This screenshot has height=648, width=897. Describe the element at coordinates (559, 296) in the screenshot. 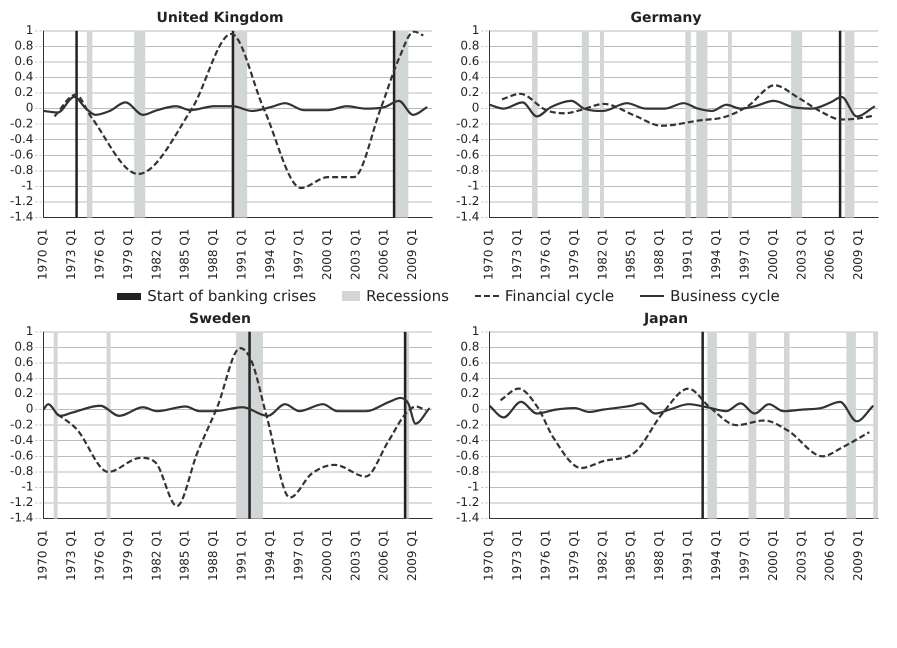

I see `legend-label: Financial cycle` at that location.